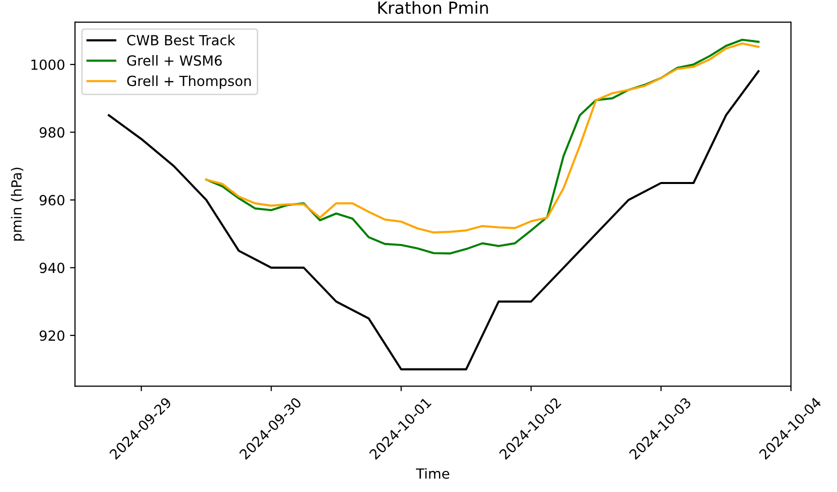  Describe the element at coordinates (17, 204) in the screenshot. I see `y-axis-title: pmin (hPa)` at that location.